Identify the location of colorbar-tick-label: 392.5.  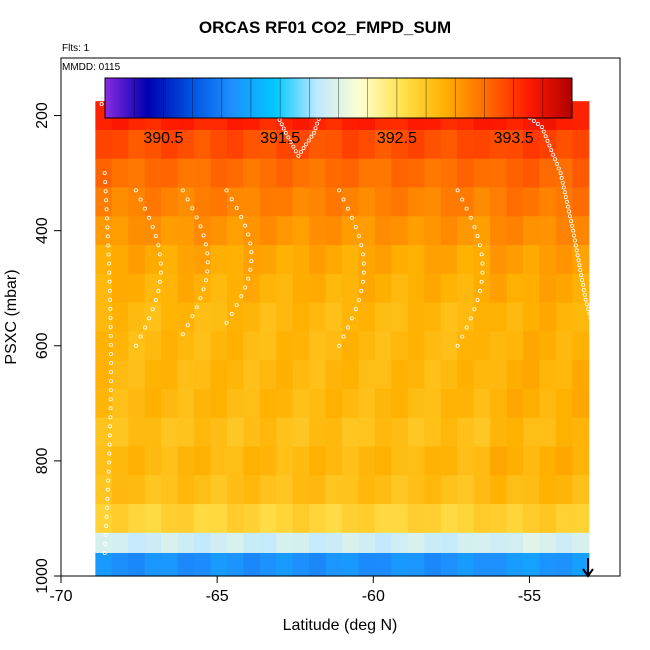
(397, 138).